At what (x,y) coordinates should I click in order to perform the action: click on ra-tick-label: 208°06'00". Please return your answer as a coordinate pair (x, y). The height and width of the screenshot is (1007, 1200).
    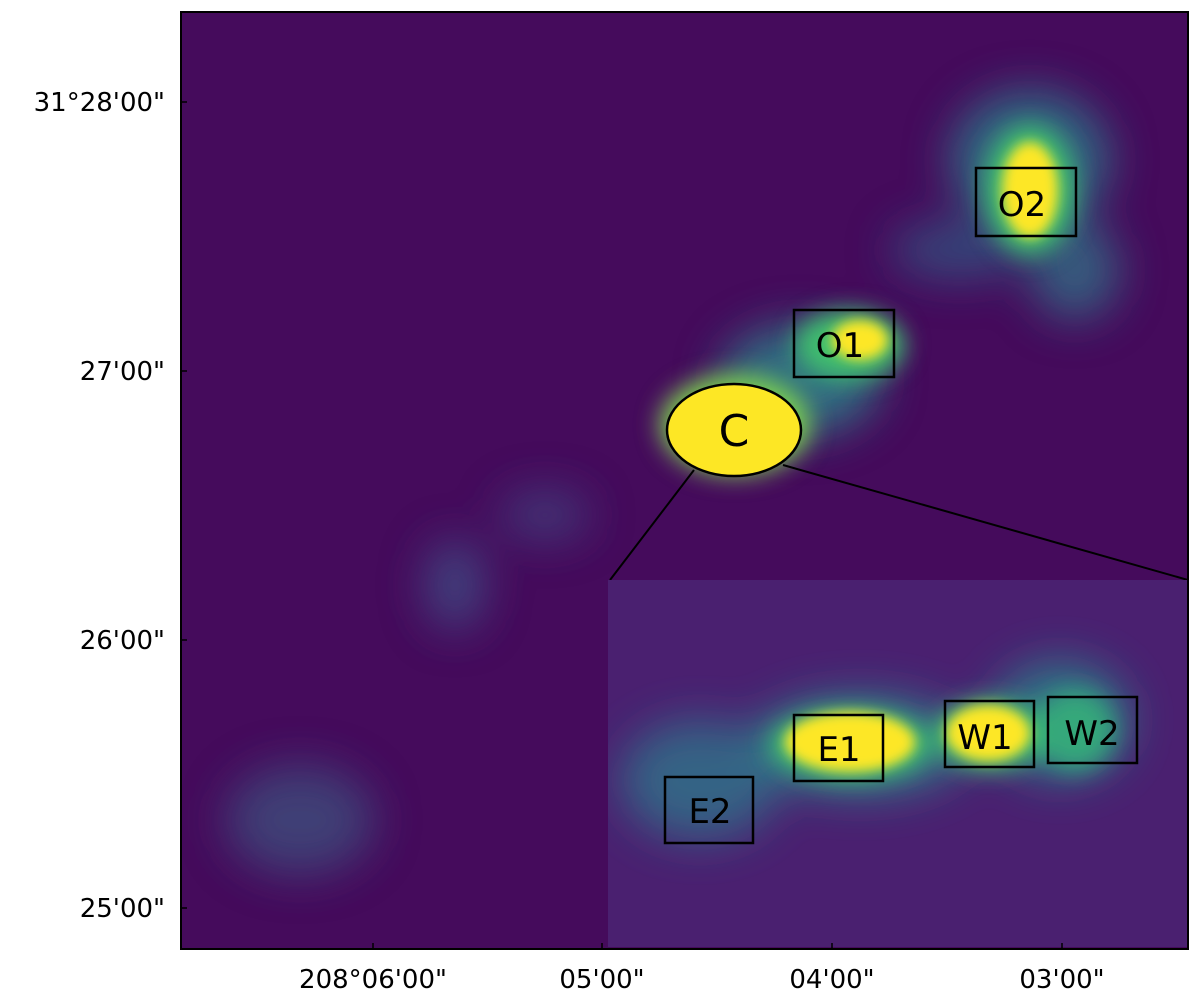
    Looking at the image, I should click on (373, 980).